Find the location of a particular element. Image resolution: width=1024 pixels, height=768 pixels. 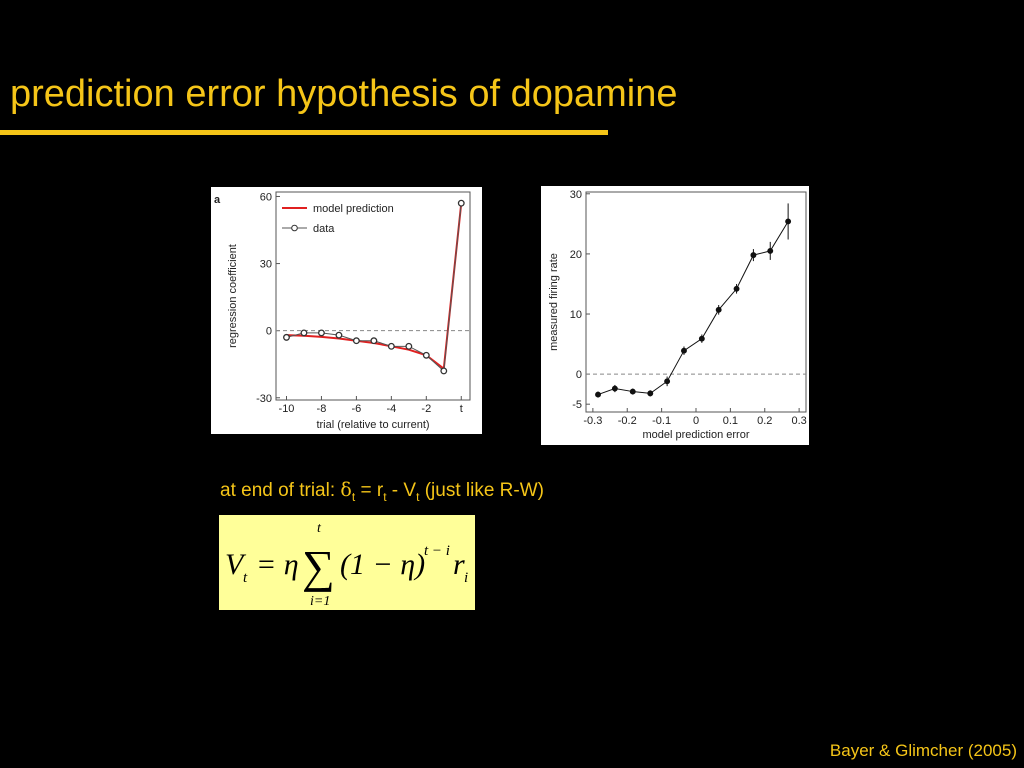

equation: V t = η ∑ t i=1 (1 − η) t − i r i is located at coordinates (347, 562).